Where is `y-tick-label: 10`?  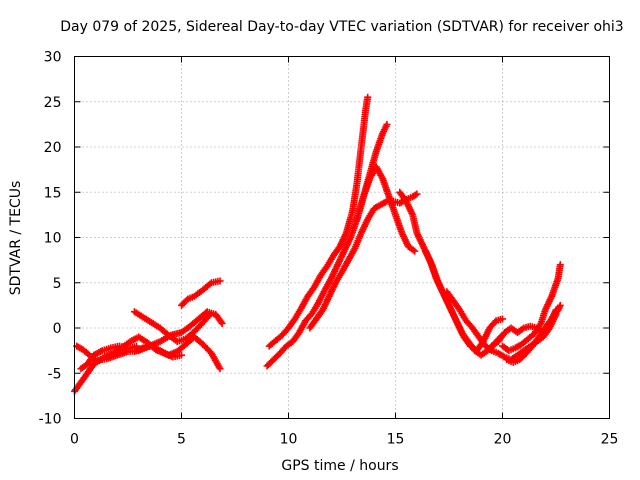
y-tick-label: 10 is located at coordinates (53, 239).